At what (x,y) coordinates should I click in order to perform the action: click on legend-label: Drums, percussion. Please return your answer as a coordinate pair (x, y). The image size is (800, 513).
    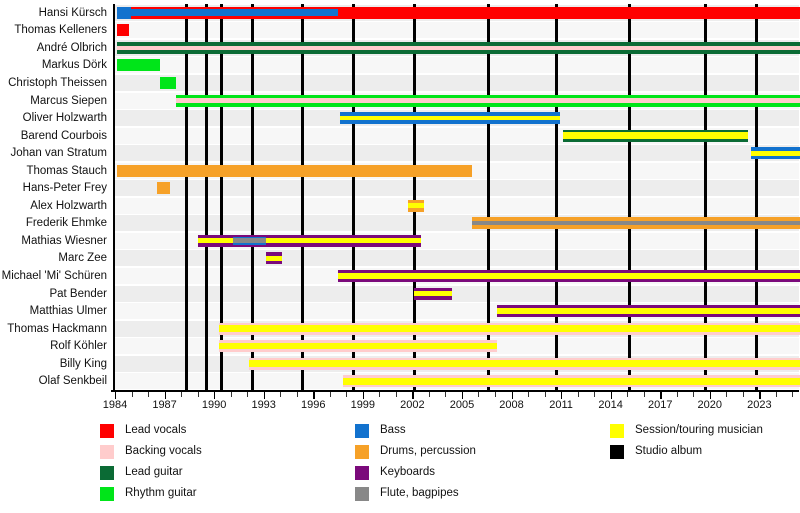
    Looking at the image, I should click on (428, 451).